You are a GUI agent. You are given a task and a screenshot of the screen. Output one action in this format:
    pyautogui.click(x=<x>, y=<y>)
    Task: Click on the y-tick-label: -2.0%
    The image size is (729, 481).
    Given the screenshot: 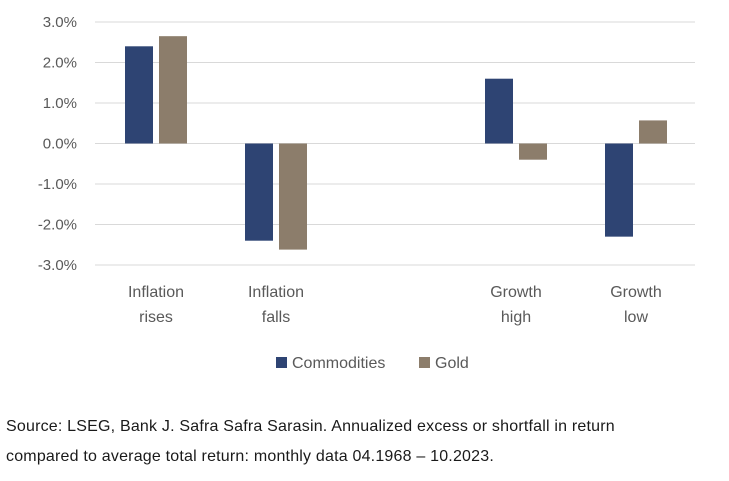 What is the action you would take?
    pyautogui.click(x=57, y=225)
    